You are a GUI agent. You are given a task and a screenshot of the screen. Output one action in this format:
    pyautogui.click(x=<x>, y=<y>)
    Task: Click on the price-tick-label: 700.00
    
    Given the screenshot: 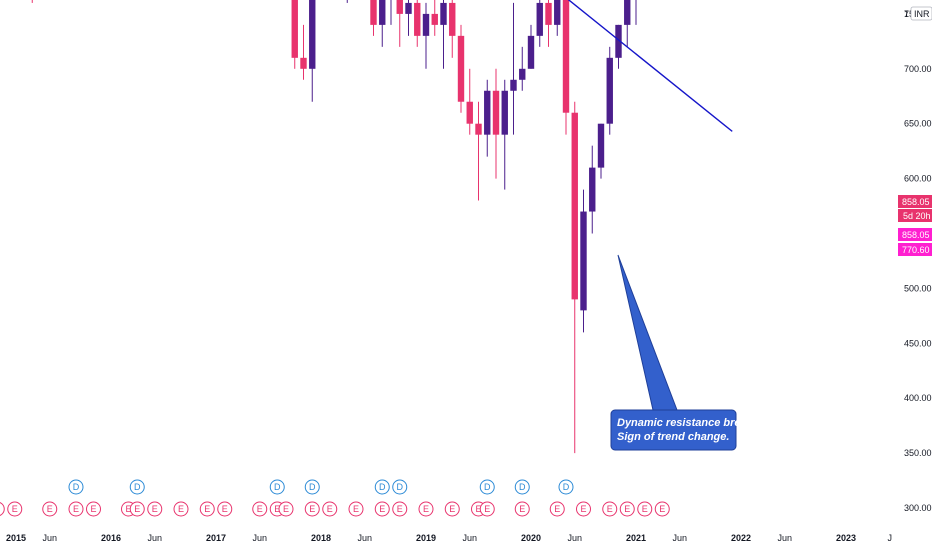 What is the action you would take?
    pyautogui.click(x=918, y=69)
    